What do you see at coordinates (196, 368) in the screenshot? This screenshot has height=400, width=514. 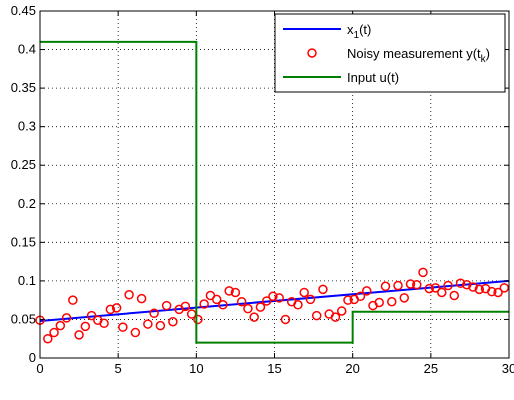 I see `x-tick-label: 10` at bounding box center [196, 368].